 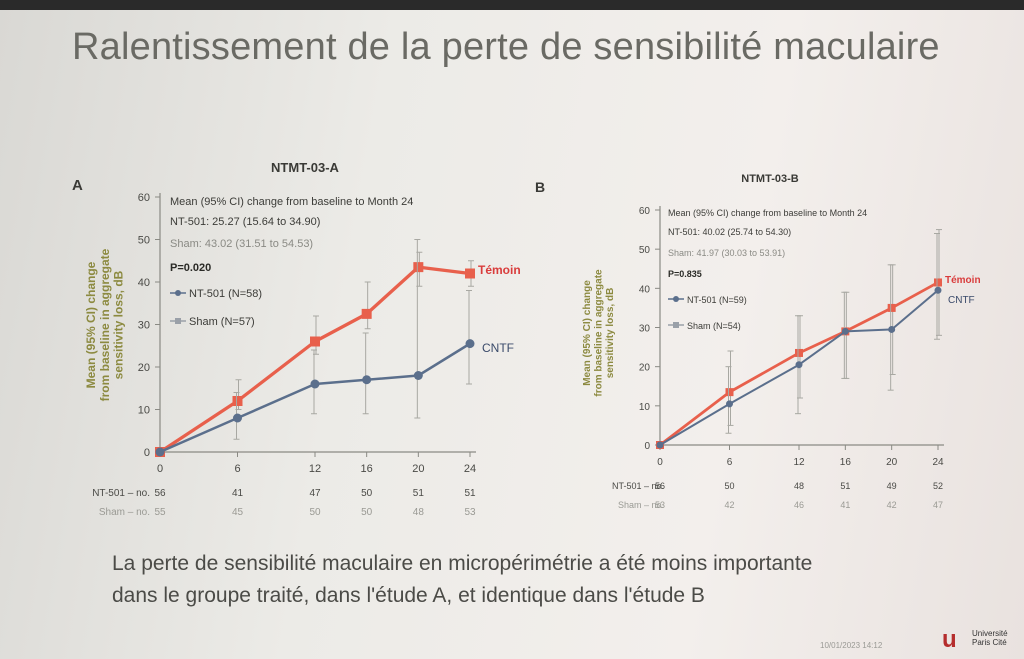 What do you see at coordinates (726, 253) in the screenshot?
I see `annotation-sham: Sham: 41.97 (30.03 to 53.91)` at bounding box center [726, 253].